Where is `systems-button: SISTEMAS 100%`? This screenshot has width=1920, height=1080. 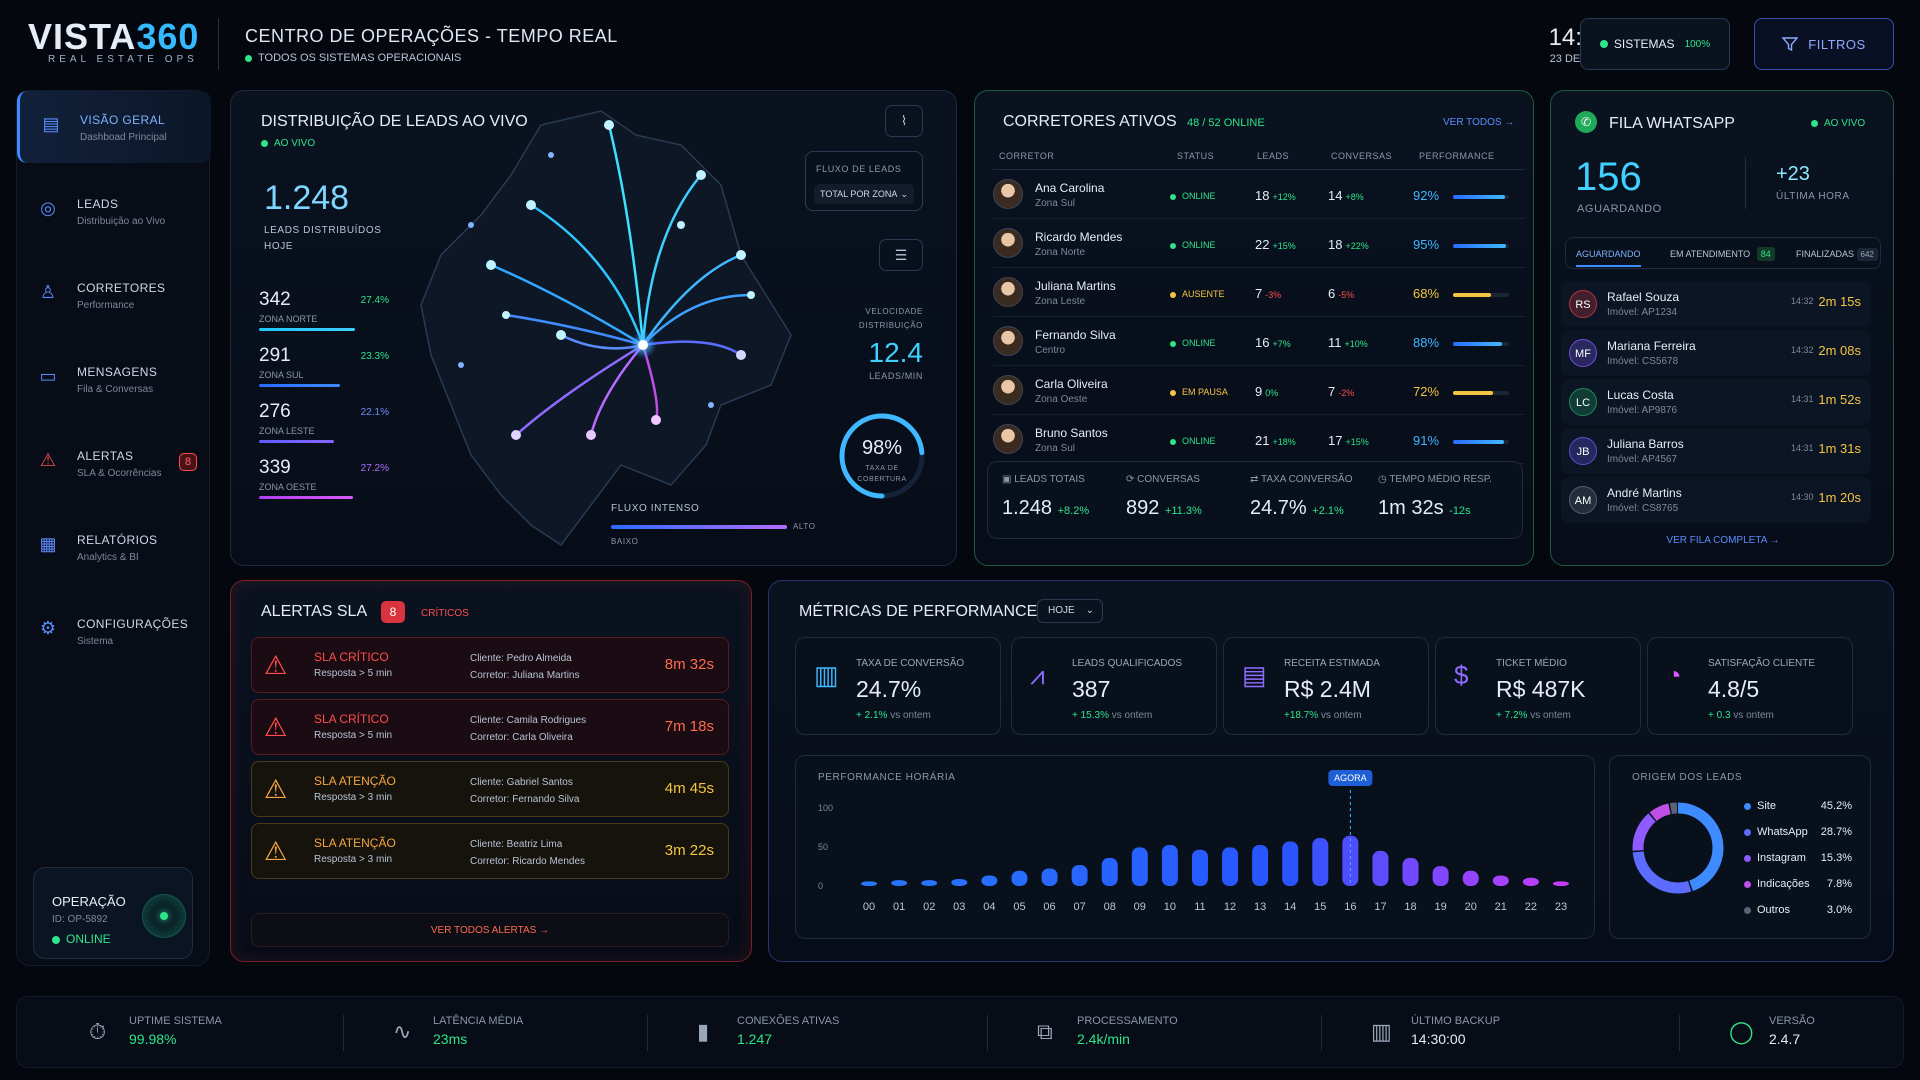
systems-button: SISTEMAS 100% is located at coordinates (1655, 44).